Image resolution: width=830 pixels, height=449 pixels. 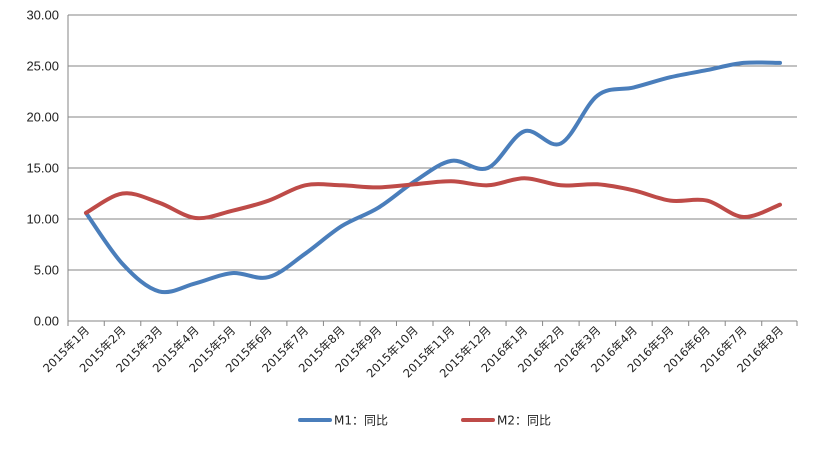 I want to click on legend: M1：同比 M2：同比, so click(x=424, y=421).